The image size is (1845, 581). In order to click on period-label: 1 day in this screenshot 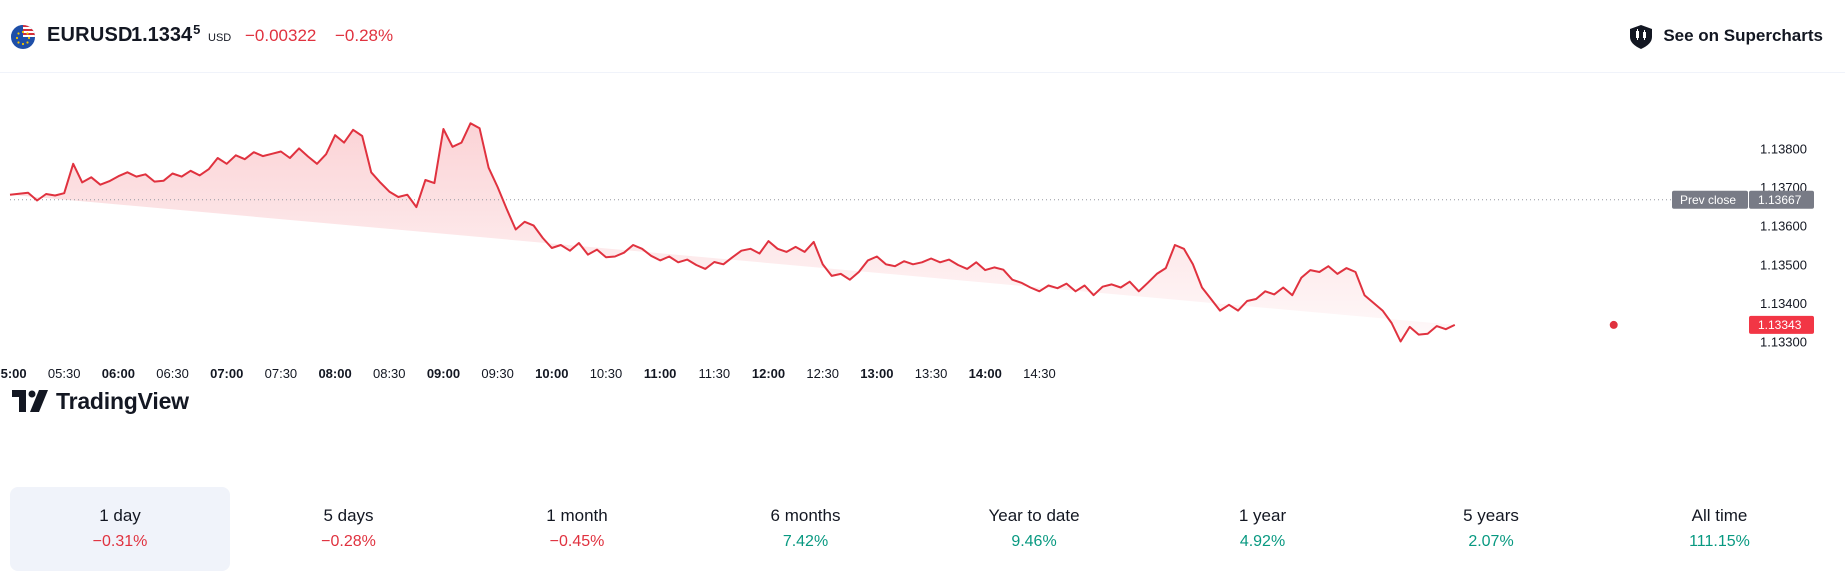, I will do `click(120, 515)`.